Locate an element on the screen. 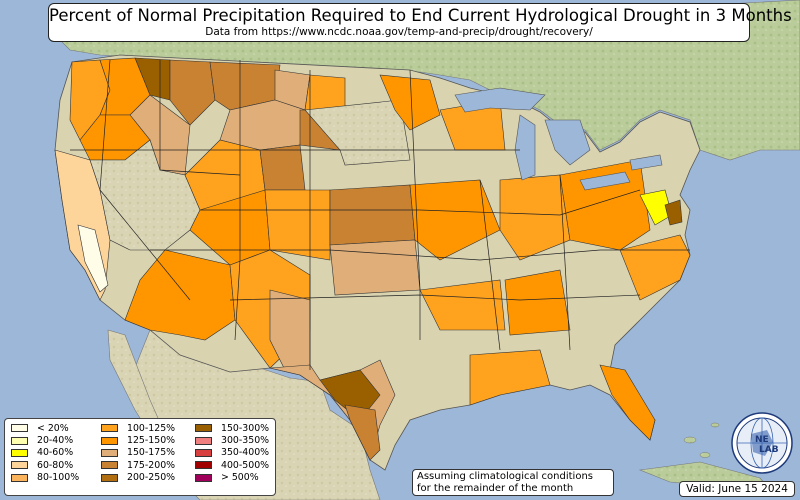 The height and width of the screenshot is (500, 800). legend-item: 20-40% is located at coordinates (45, 440).